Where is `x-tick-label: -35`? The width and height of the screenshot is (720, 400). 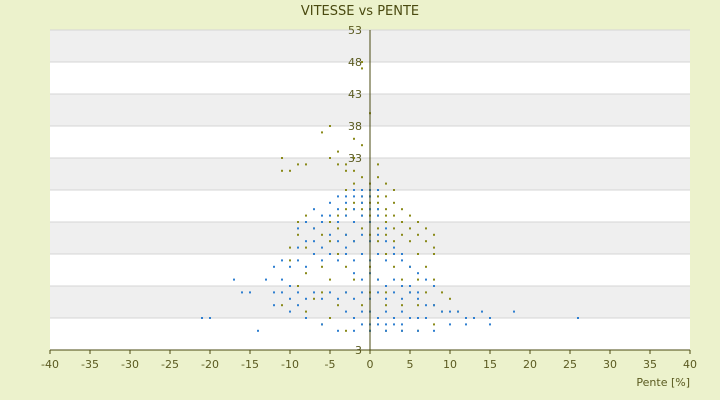
x-tick-label: -35 is located at coordinates (90, 364).